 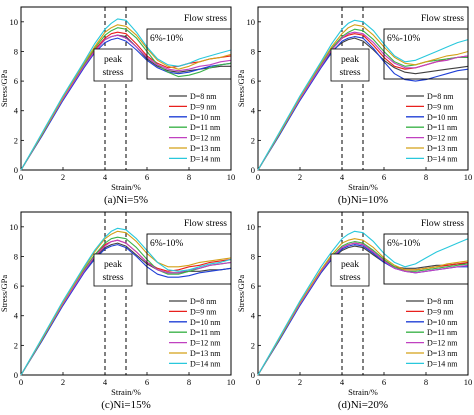 I want to click on x-tick-label: 6, so click(x=147, y=382).